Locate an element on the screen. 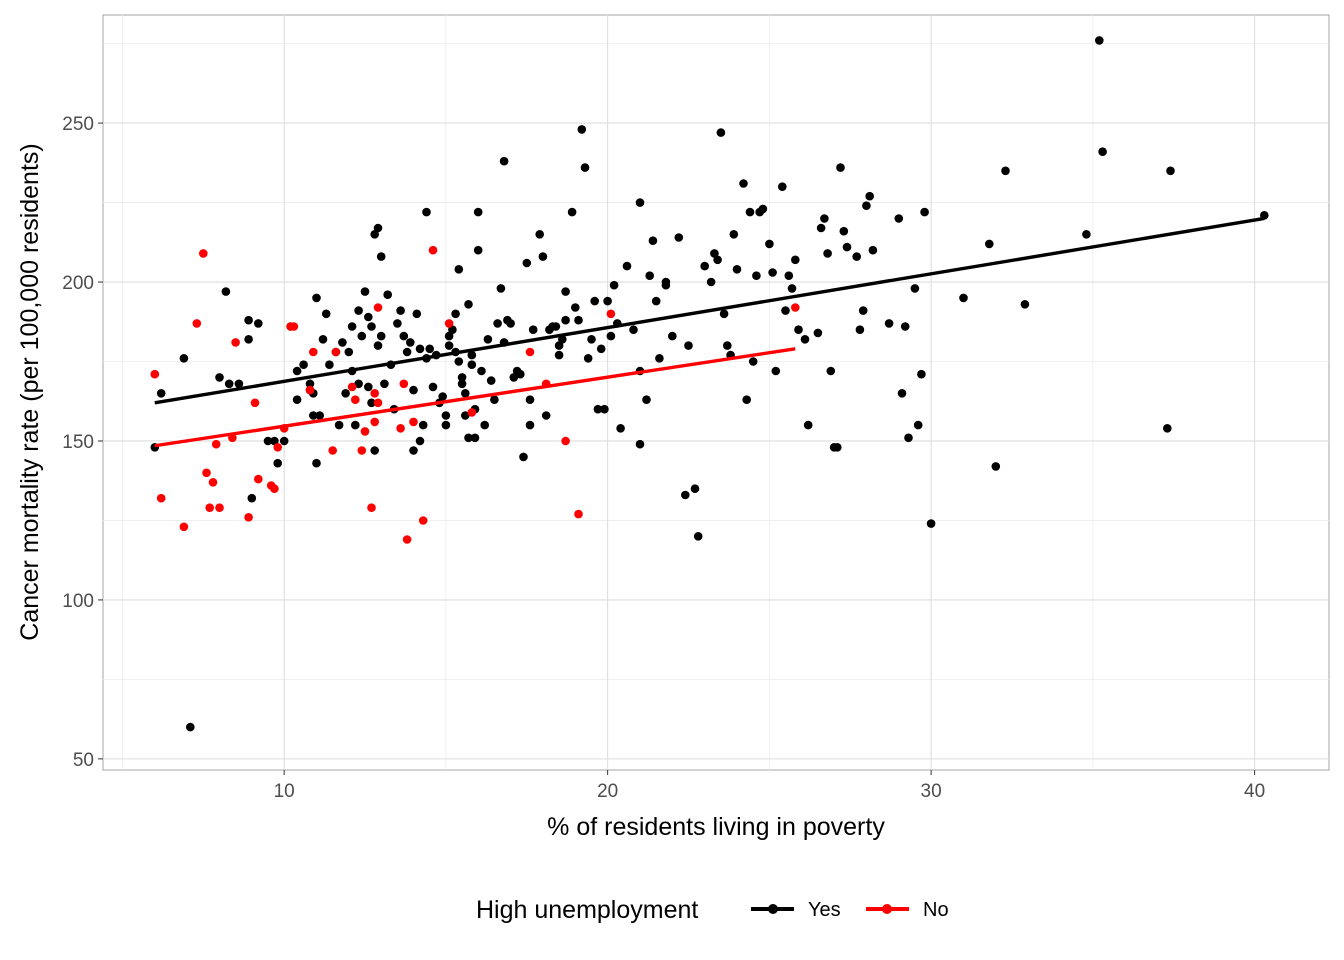  legend-item-no: No is located at coordinates (907, 910).